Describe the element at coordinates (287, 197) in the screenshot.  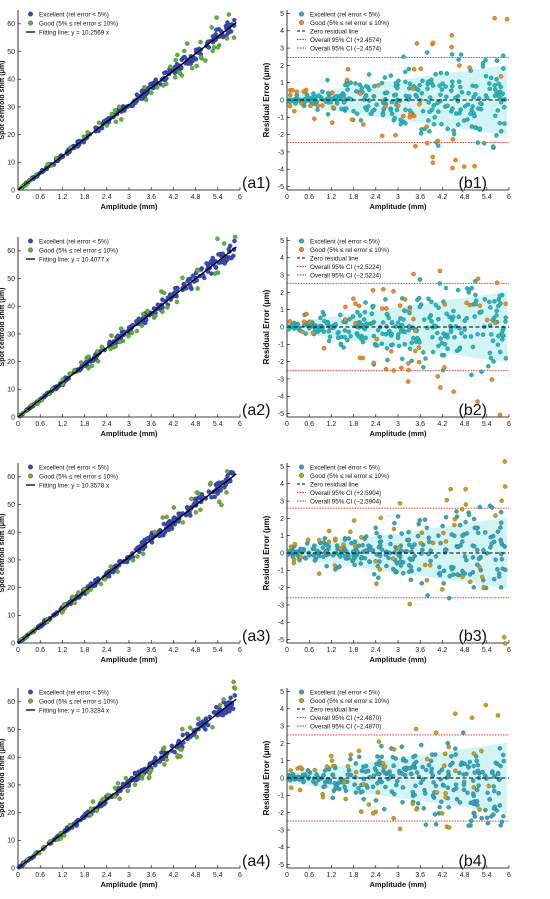
I see `x-tick-label: 0` at that location.